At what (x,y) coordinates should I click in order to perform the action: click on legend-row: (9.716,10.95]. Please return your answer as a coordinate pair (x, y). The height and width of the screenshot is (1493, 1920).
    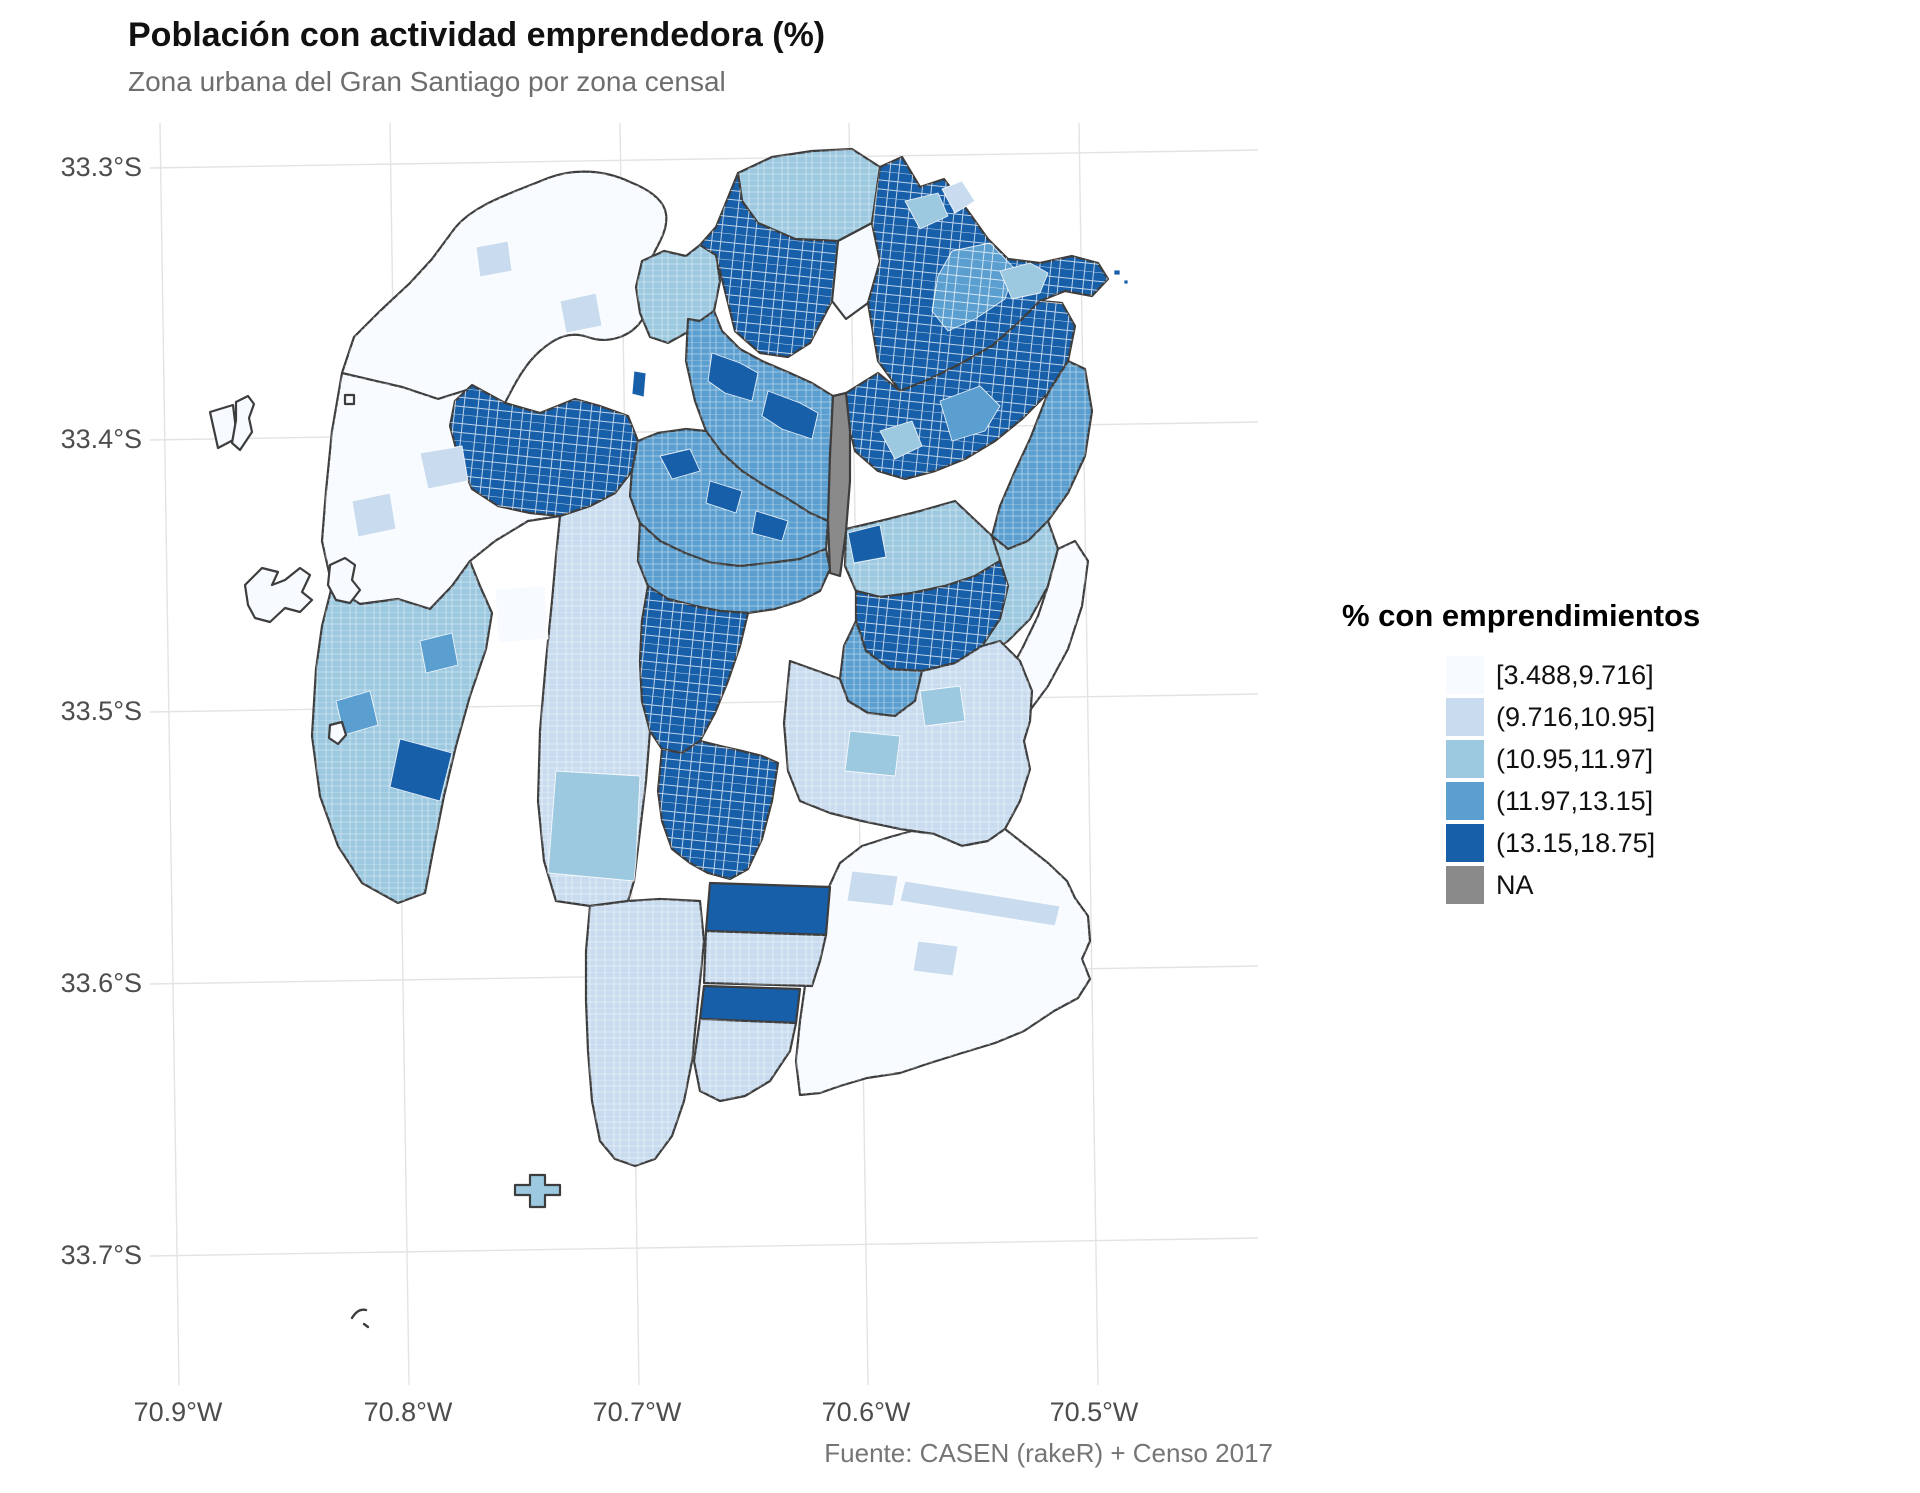
    Looking at the image, I should click on (1550, 717).